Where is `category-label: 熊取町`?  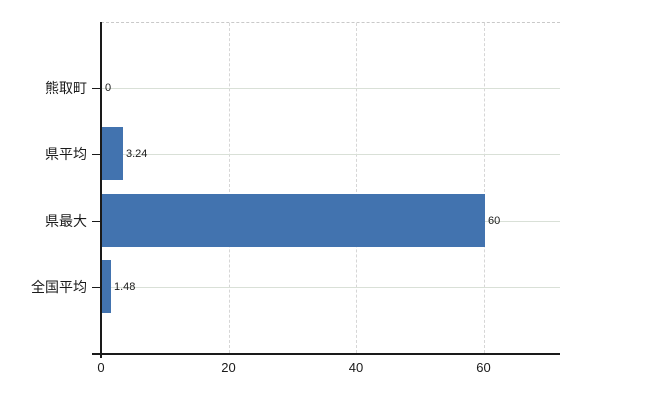 category-label: 熊取町 is located at coordinates (66, 88).